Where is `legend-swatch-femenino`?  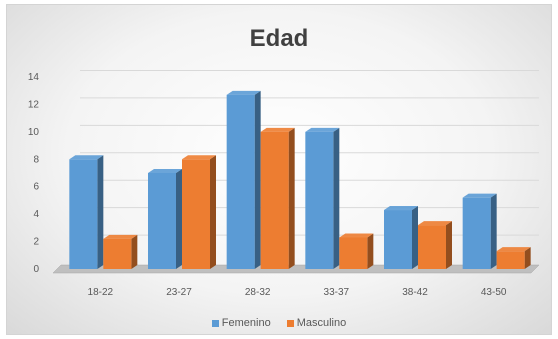 legend-swatch-femenino is located at coordinates (215, 323).